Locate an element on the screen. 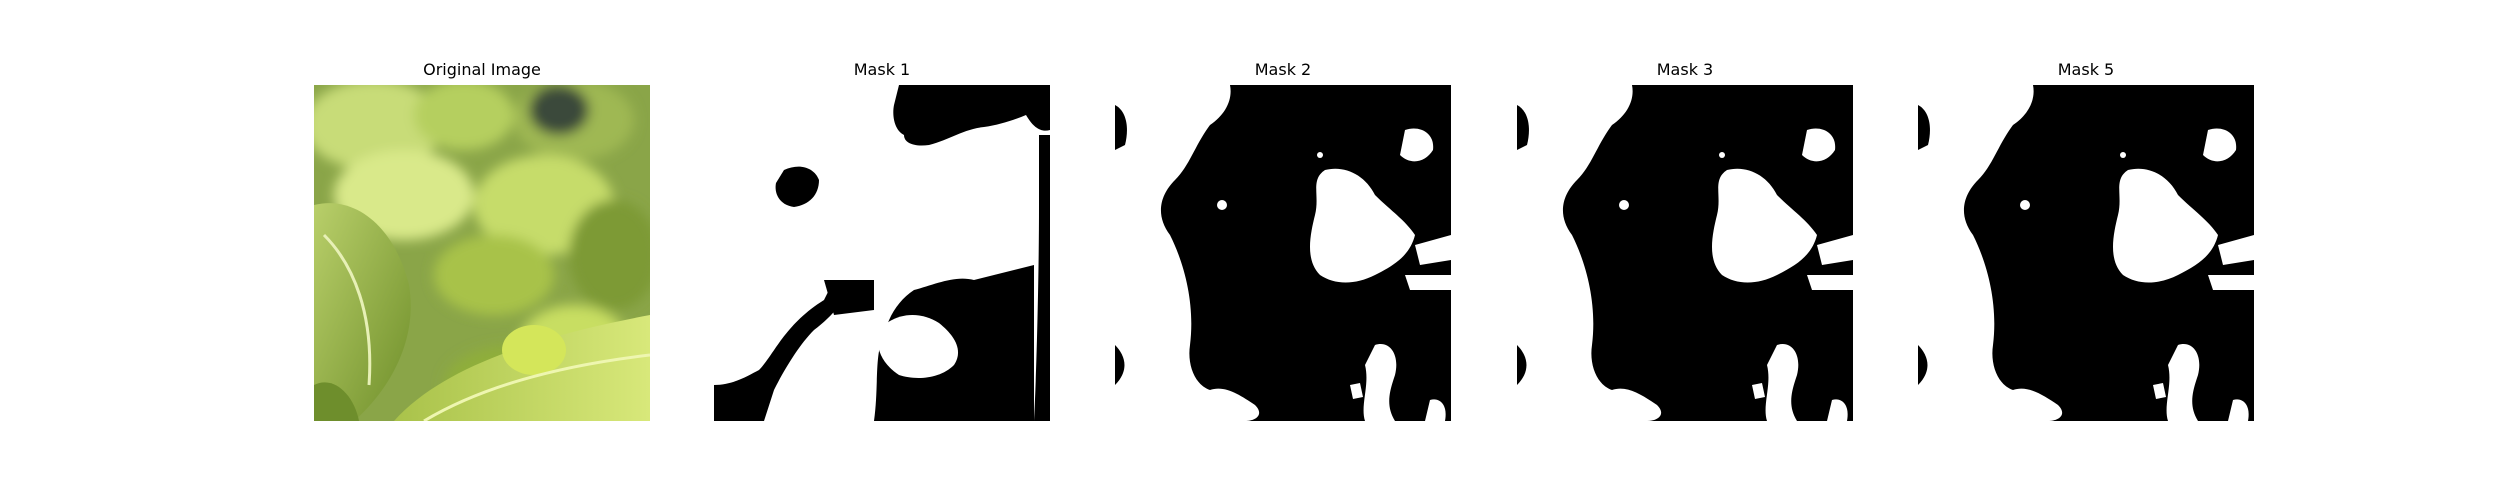 This screenshot has width=2500, height=500. panel-mask-5: Mask 5 is located at coordinates (2086, 250).